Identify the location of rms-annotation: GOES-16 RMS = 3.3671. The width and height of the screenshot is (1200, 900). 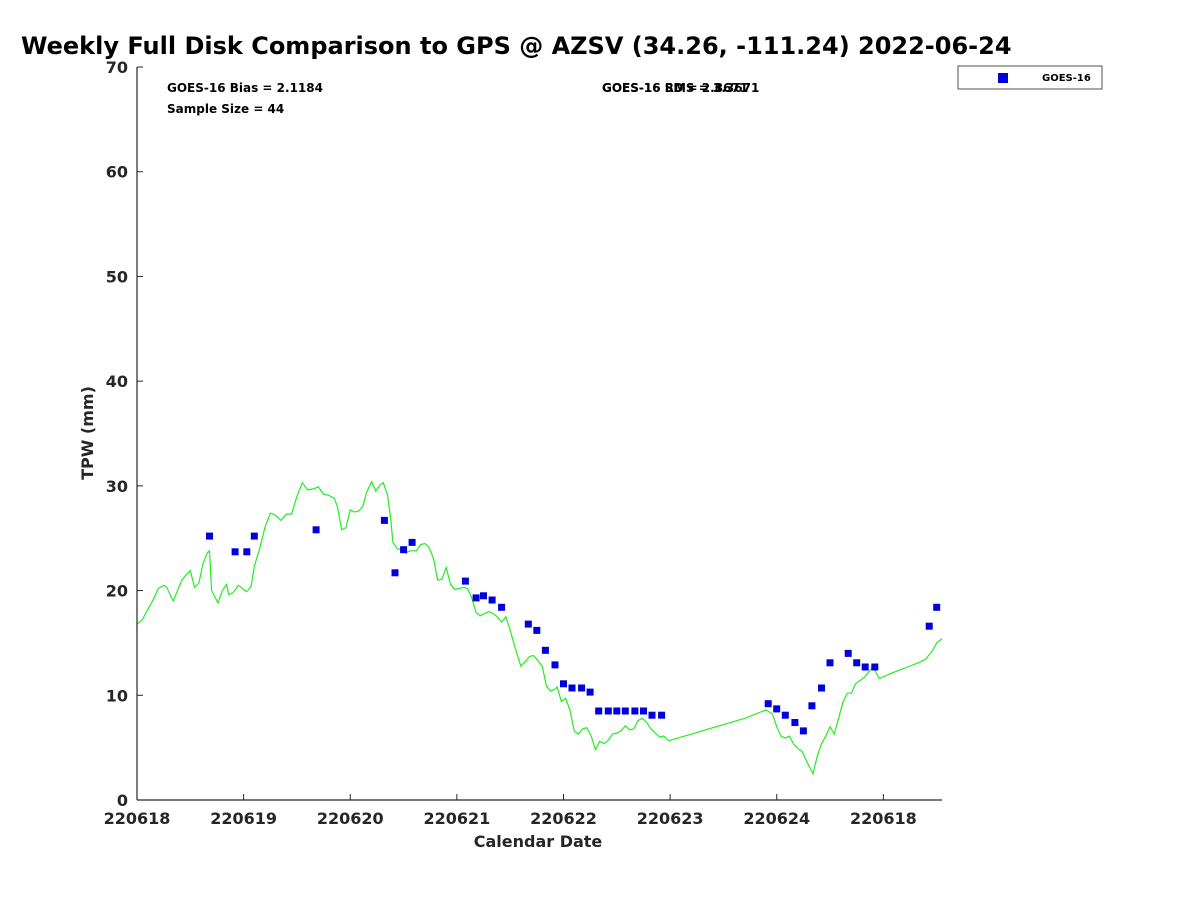
(680, 88).